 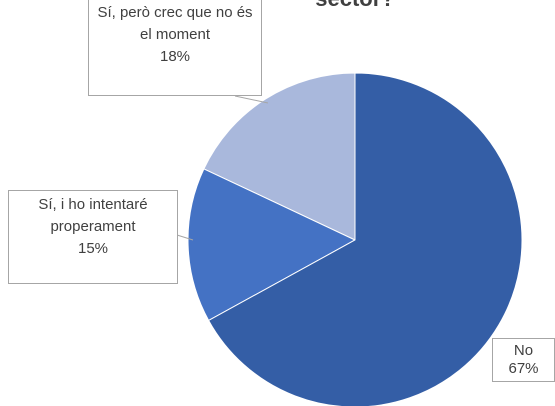 I want to click on label-value: 18%, so click(x=175, y=56).